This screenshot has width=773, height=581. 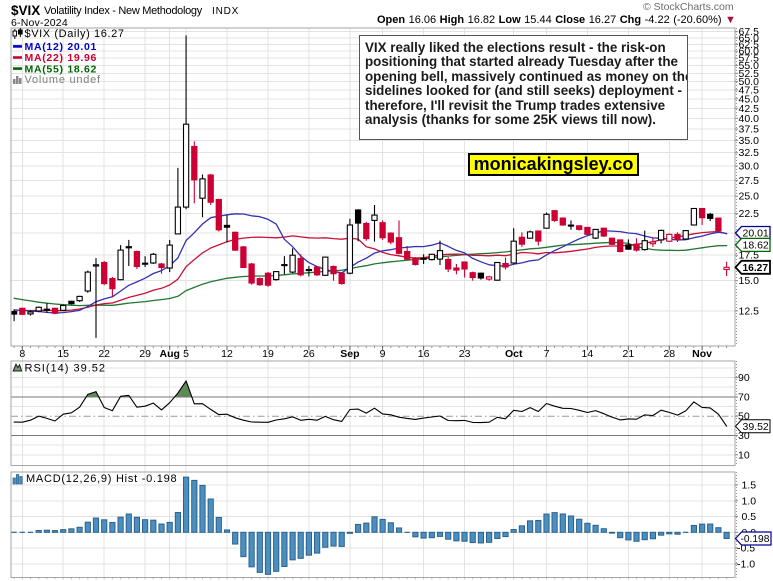 What do you see at coordinates (61, 58) in the screenshot?
I see `svg-text: MA(22) 19.96` at bounding box center [61, 58].